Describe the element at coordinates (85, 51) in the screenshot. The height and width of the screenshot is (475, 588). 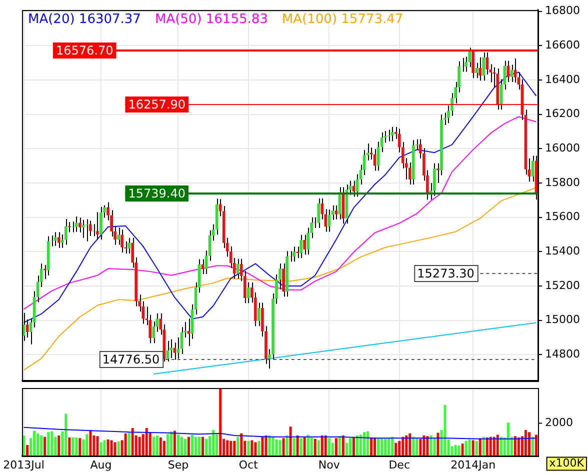
I see `ref-line-label: 16576.70` at that location.